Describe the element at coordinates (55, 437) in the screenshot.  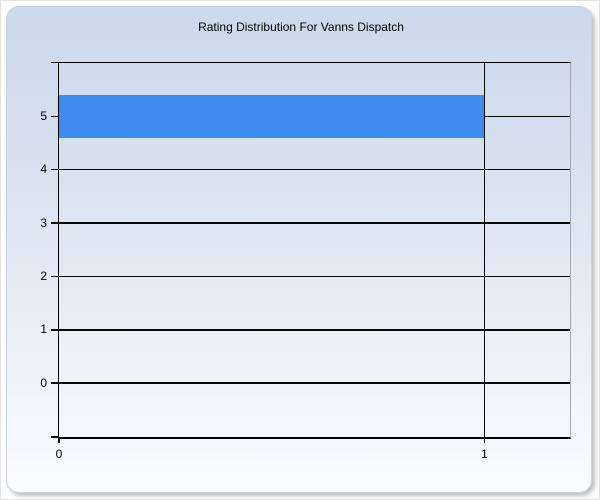
I see `y-axis-tick-bottom` at that location.